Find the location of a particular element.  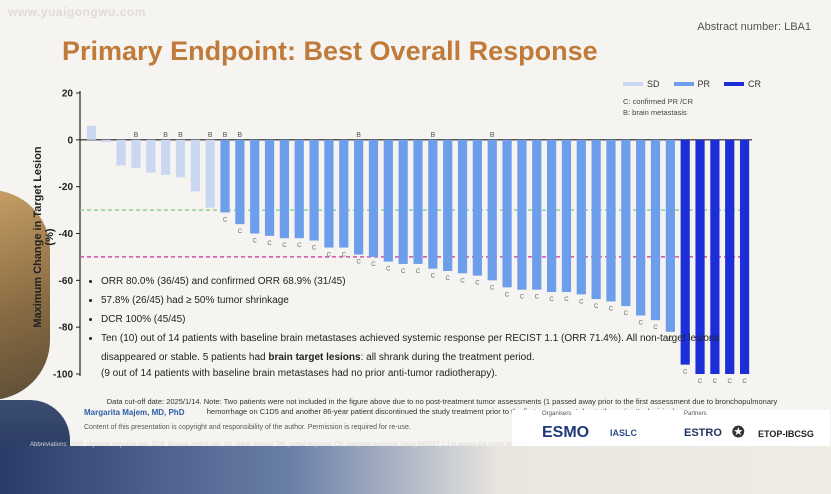

iaslc-logo: IASLC is located at coordinates (623, 433).